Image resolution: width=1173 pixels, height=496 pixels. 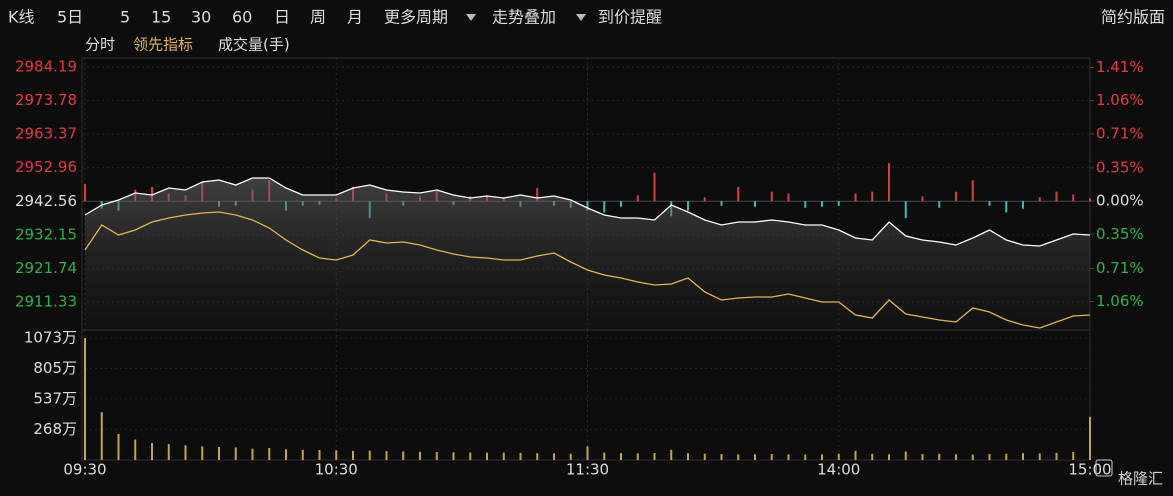 I want to click on y2-tick-label: 1.41%, so click(x=1120, y=67).